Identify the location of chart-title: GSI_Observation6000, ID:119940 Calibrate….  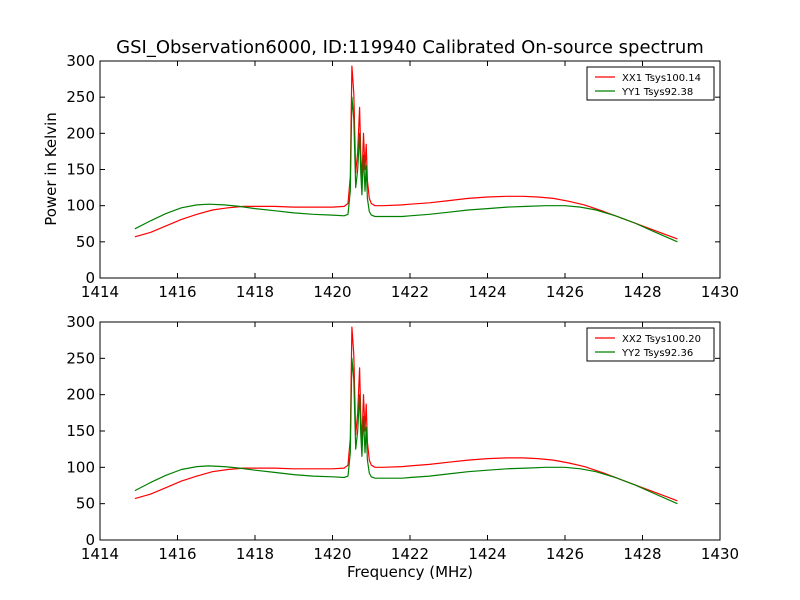
(410, 47).